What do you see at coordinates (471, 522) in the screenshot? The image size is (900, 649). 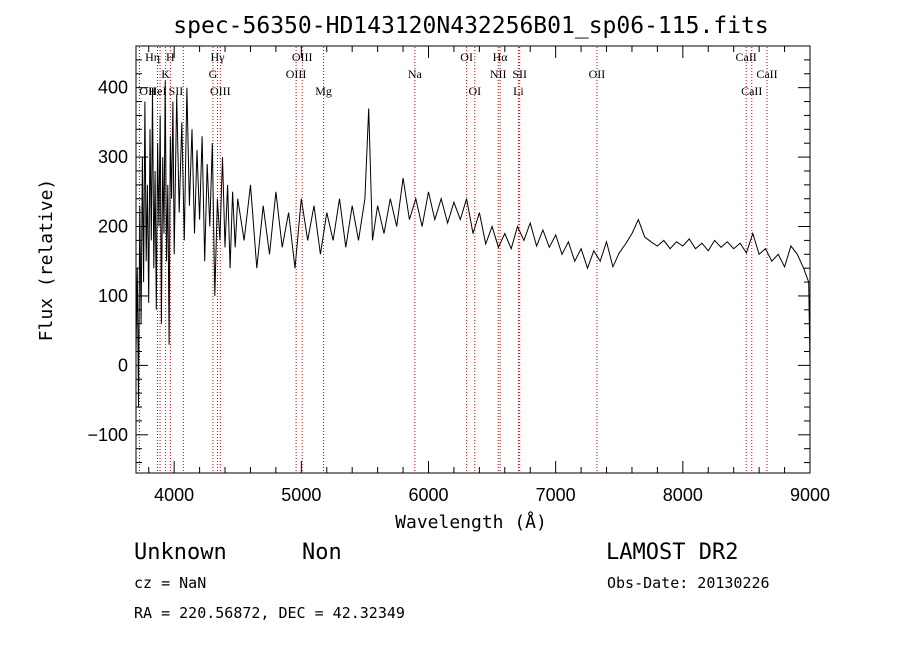 I see `x-axis-label: Wavelength (Å)` at bounding box center [471, 522].